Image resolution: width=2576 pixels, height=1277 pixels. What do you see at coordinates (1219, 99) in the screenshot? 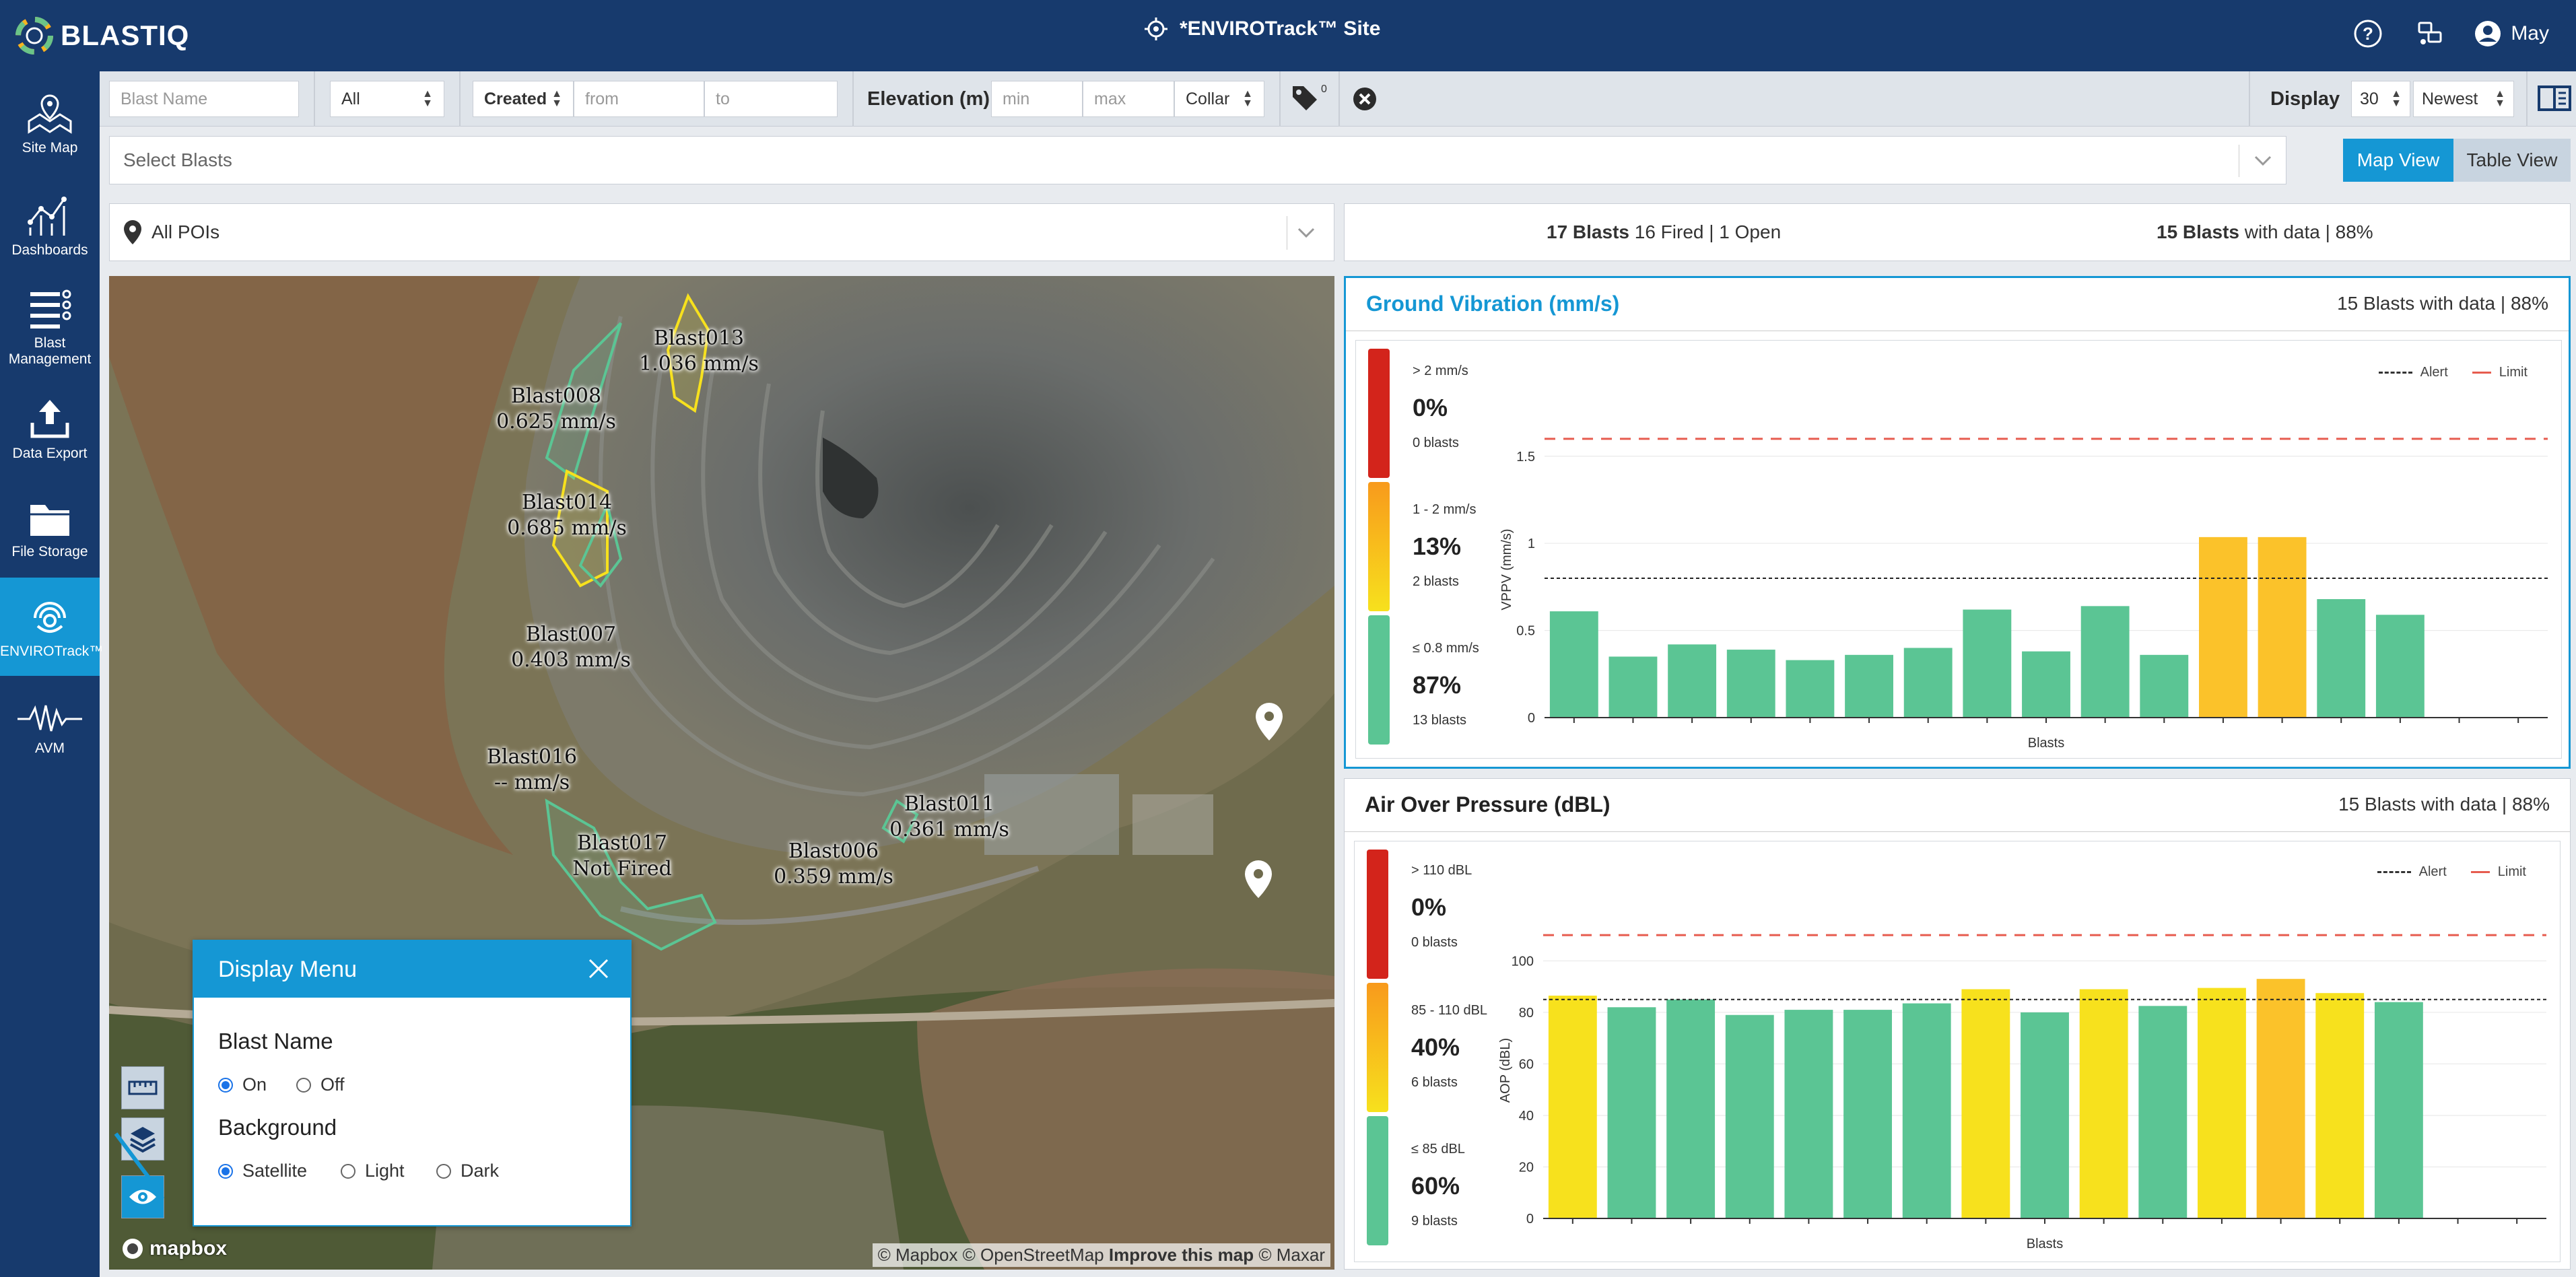
I see `elevation-ref-select: Collar ▲ ▼` at bounding box center [1219, 99].